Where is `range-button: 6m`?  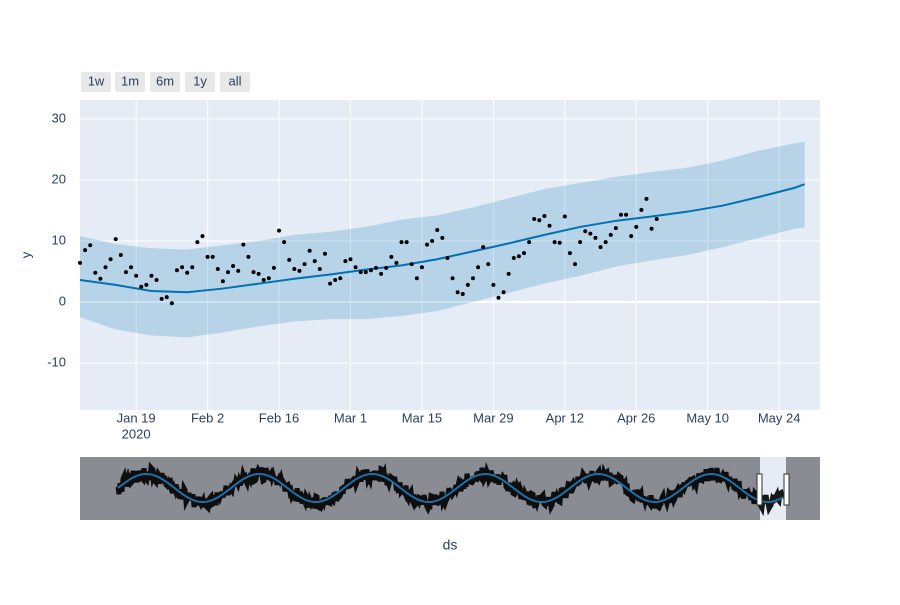 range-button: 6m is located at coordinates (165, 82).